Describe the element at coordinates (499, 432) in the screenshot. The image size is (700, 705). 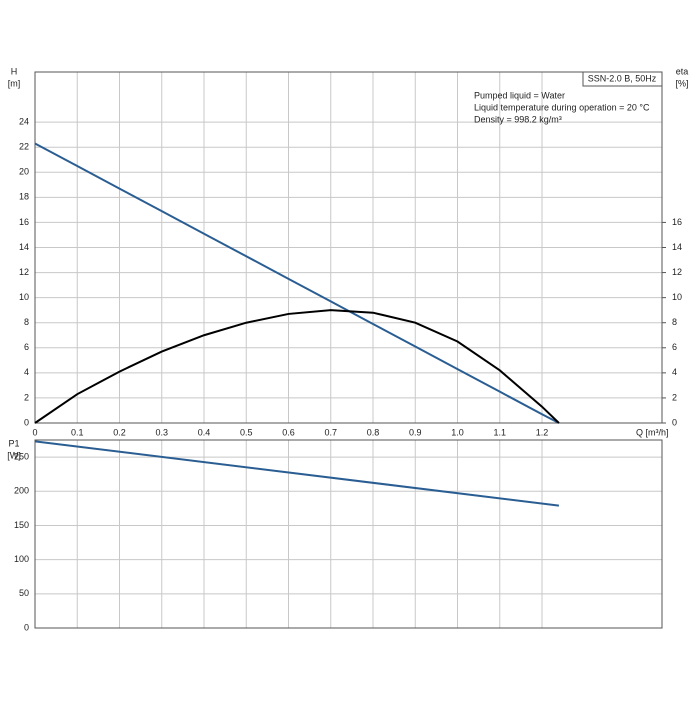
I see `x-tick-label: 1.1` at that location.